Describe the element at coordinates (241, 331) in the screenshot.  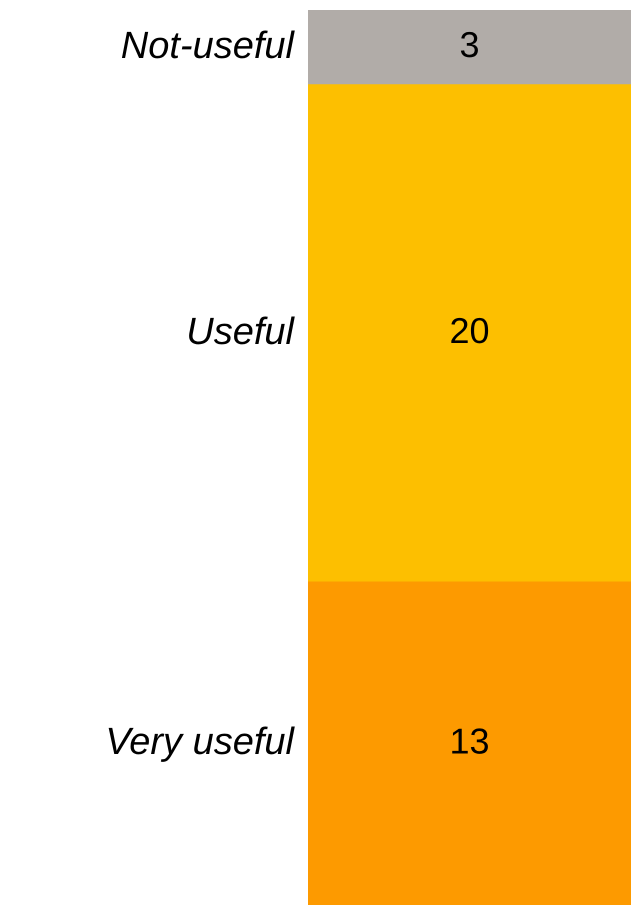
I see `series-label: Useful` at that location.